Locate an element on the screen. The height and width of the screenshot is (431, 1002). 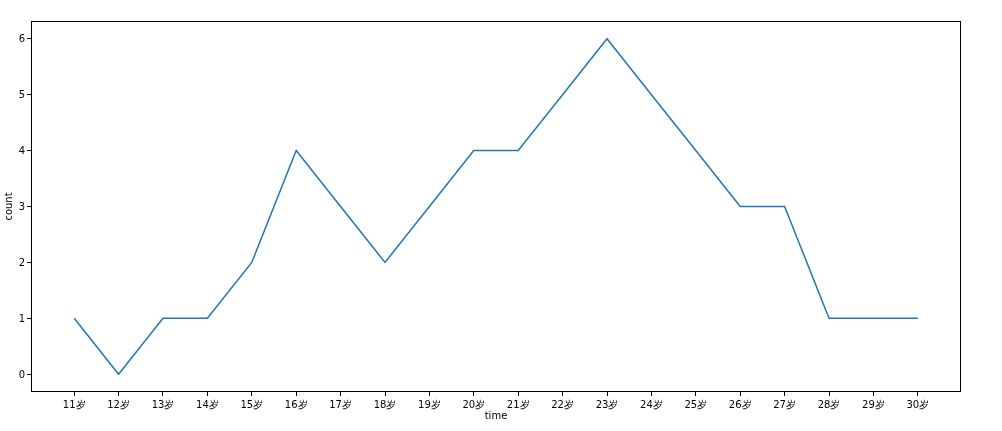
x-tick-label: 19岁 is located at coordinates (429, 404).